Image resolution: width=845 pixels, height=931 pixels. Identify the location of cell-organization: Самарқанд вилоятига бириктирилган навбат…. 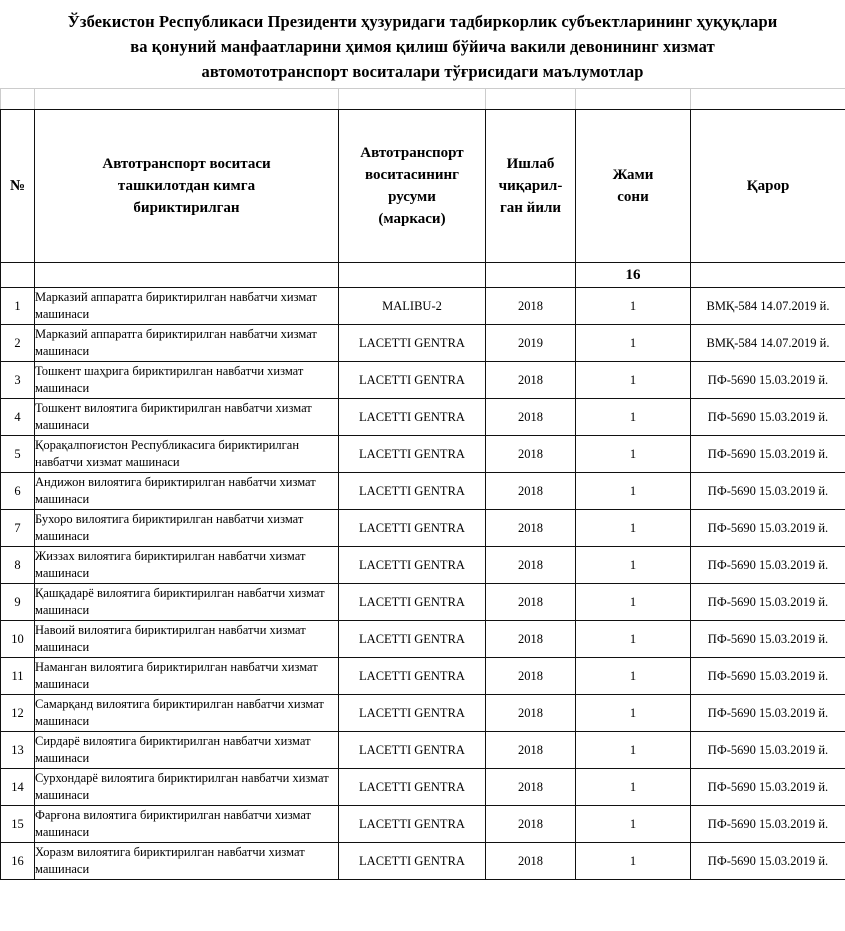
(186, 713).